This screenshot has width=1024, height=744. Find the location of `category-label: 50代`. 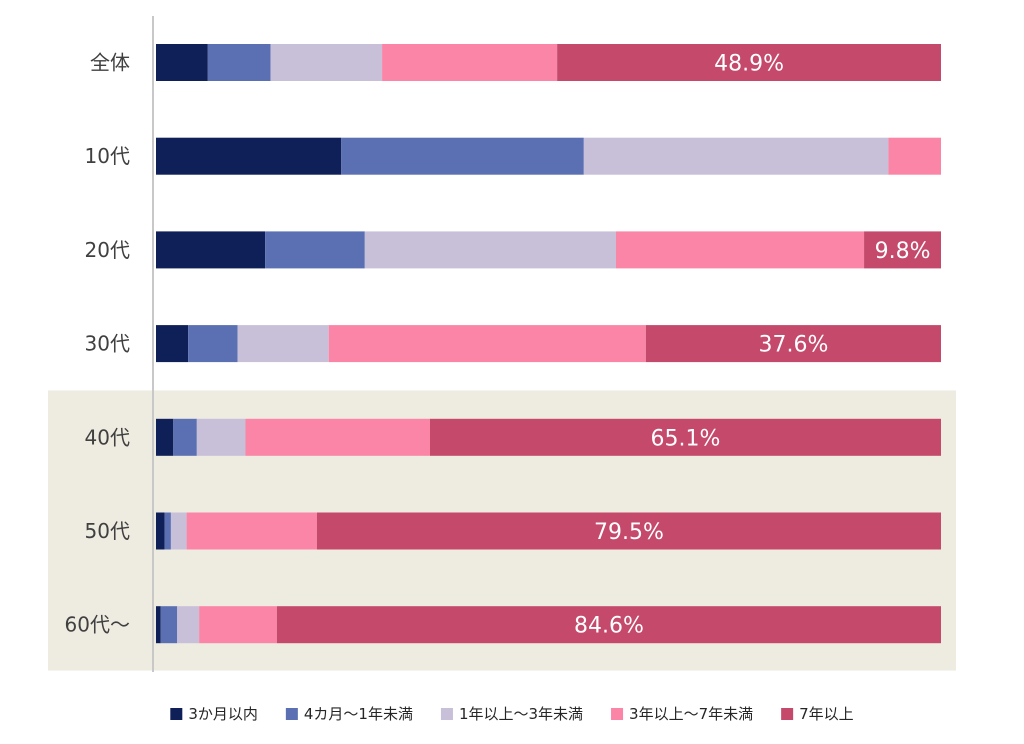

category-label: 50代 is located at coordinates (107, 531).